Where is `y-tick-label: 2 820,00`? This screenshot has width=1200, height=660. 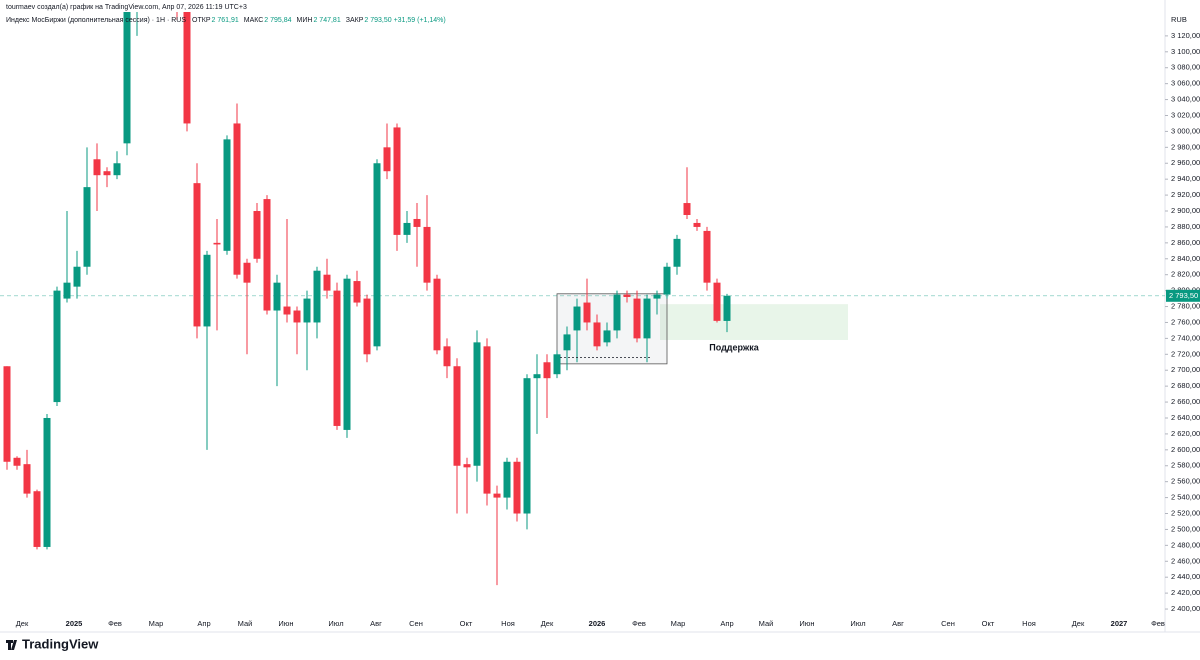
y-tick-label: 2 820,00 is located at coordinates (1185, 274).